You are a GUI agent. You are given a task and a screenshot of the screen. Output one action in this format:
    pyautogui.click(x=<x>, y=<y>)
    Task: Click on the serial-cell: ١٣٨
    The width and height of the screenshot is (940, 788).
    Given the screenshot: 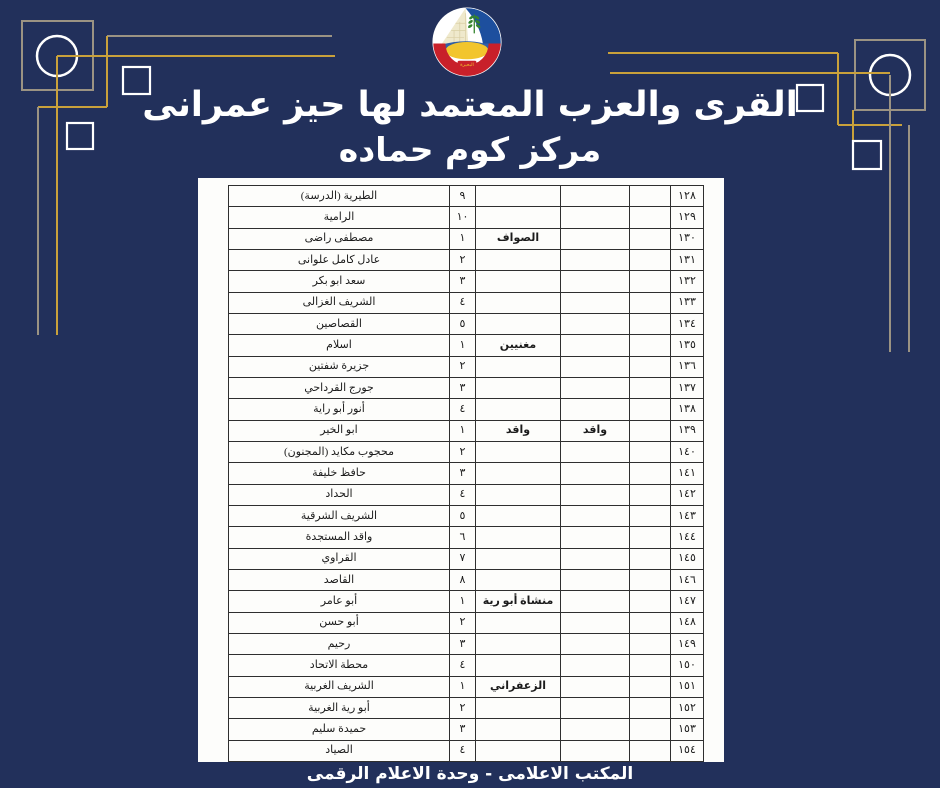 What is the action you would take?
    pyautogui.click(x=687, y=409)
    